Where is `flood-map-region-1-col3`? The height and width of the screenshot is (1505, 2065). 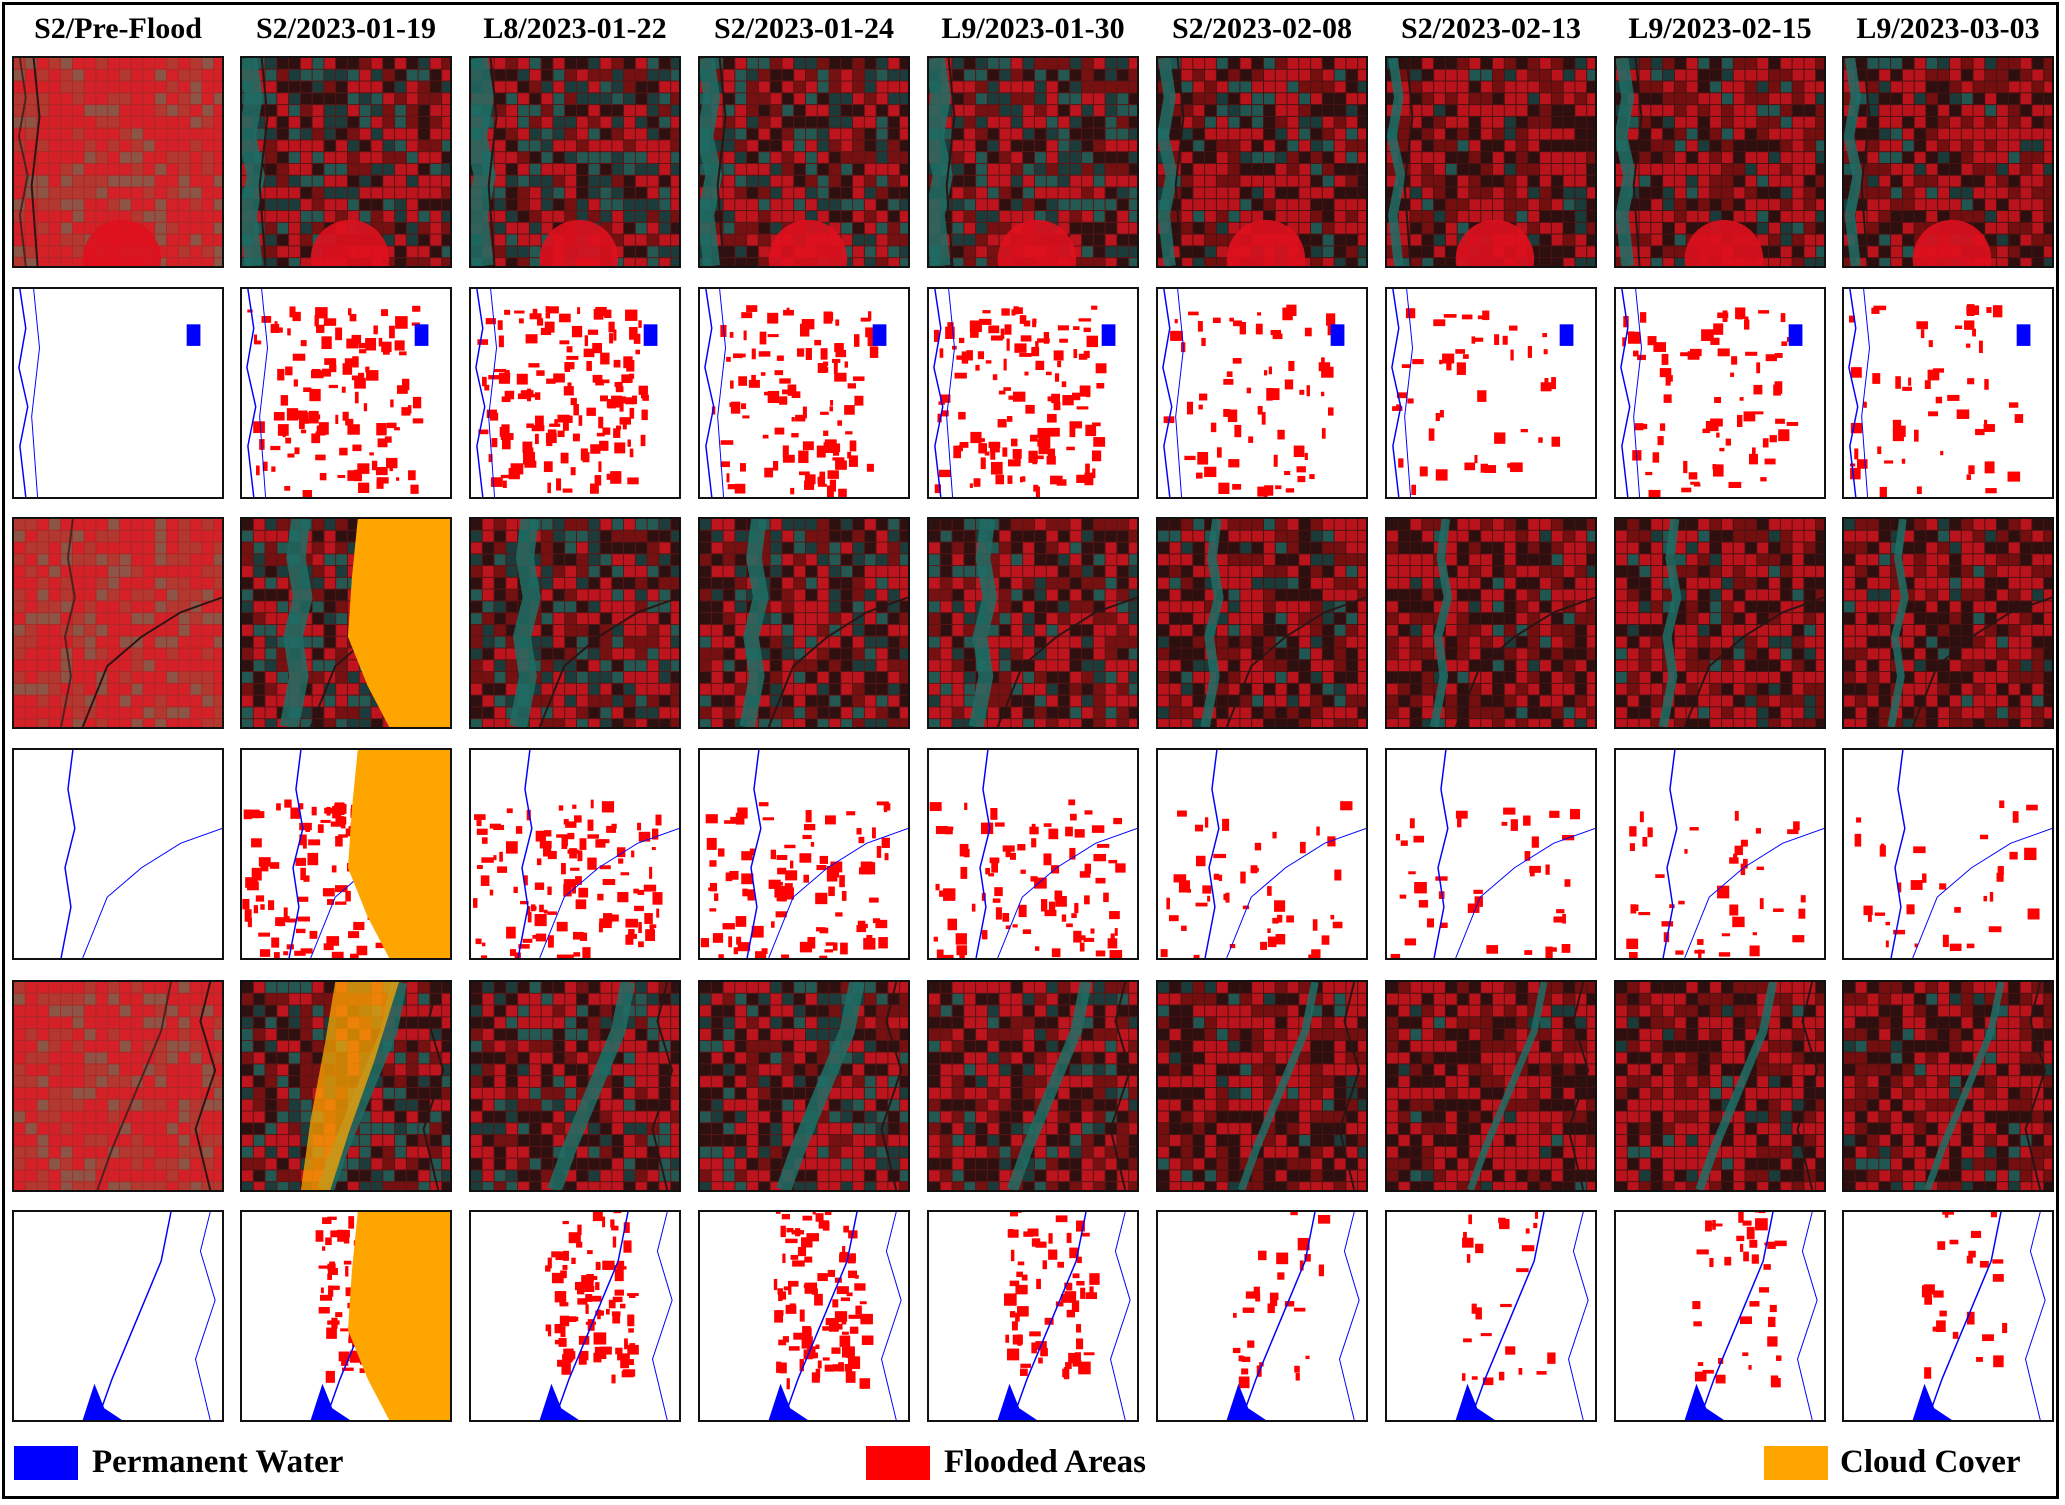
flood-map-region-1-col3 is located at coordinates (575, 393).